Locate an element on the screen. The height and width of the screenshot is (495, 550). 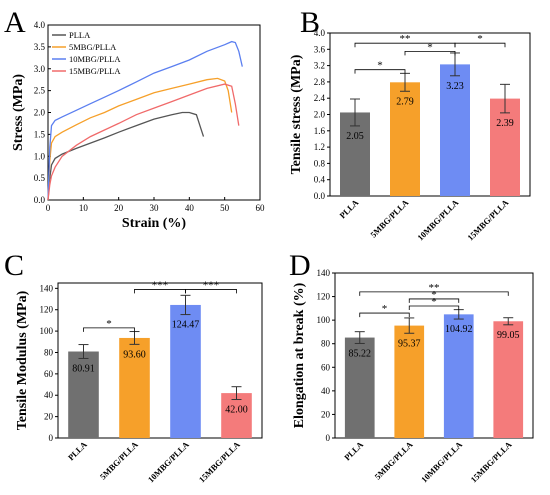
y-axis-title: Elongation at break (%) is located at coordinates (299, 355).